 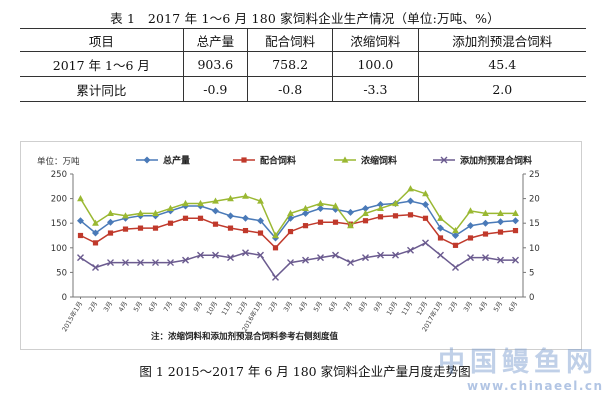 I want to click on table-header-cell: 项目, so click(x=102, y=40).